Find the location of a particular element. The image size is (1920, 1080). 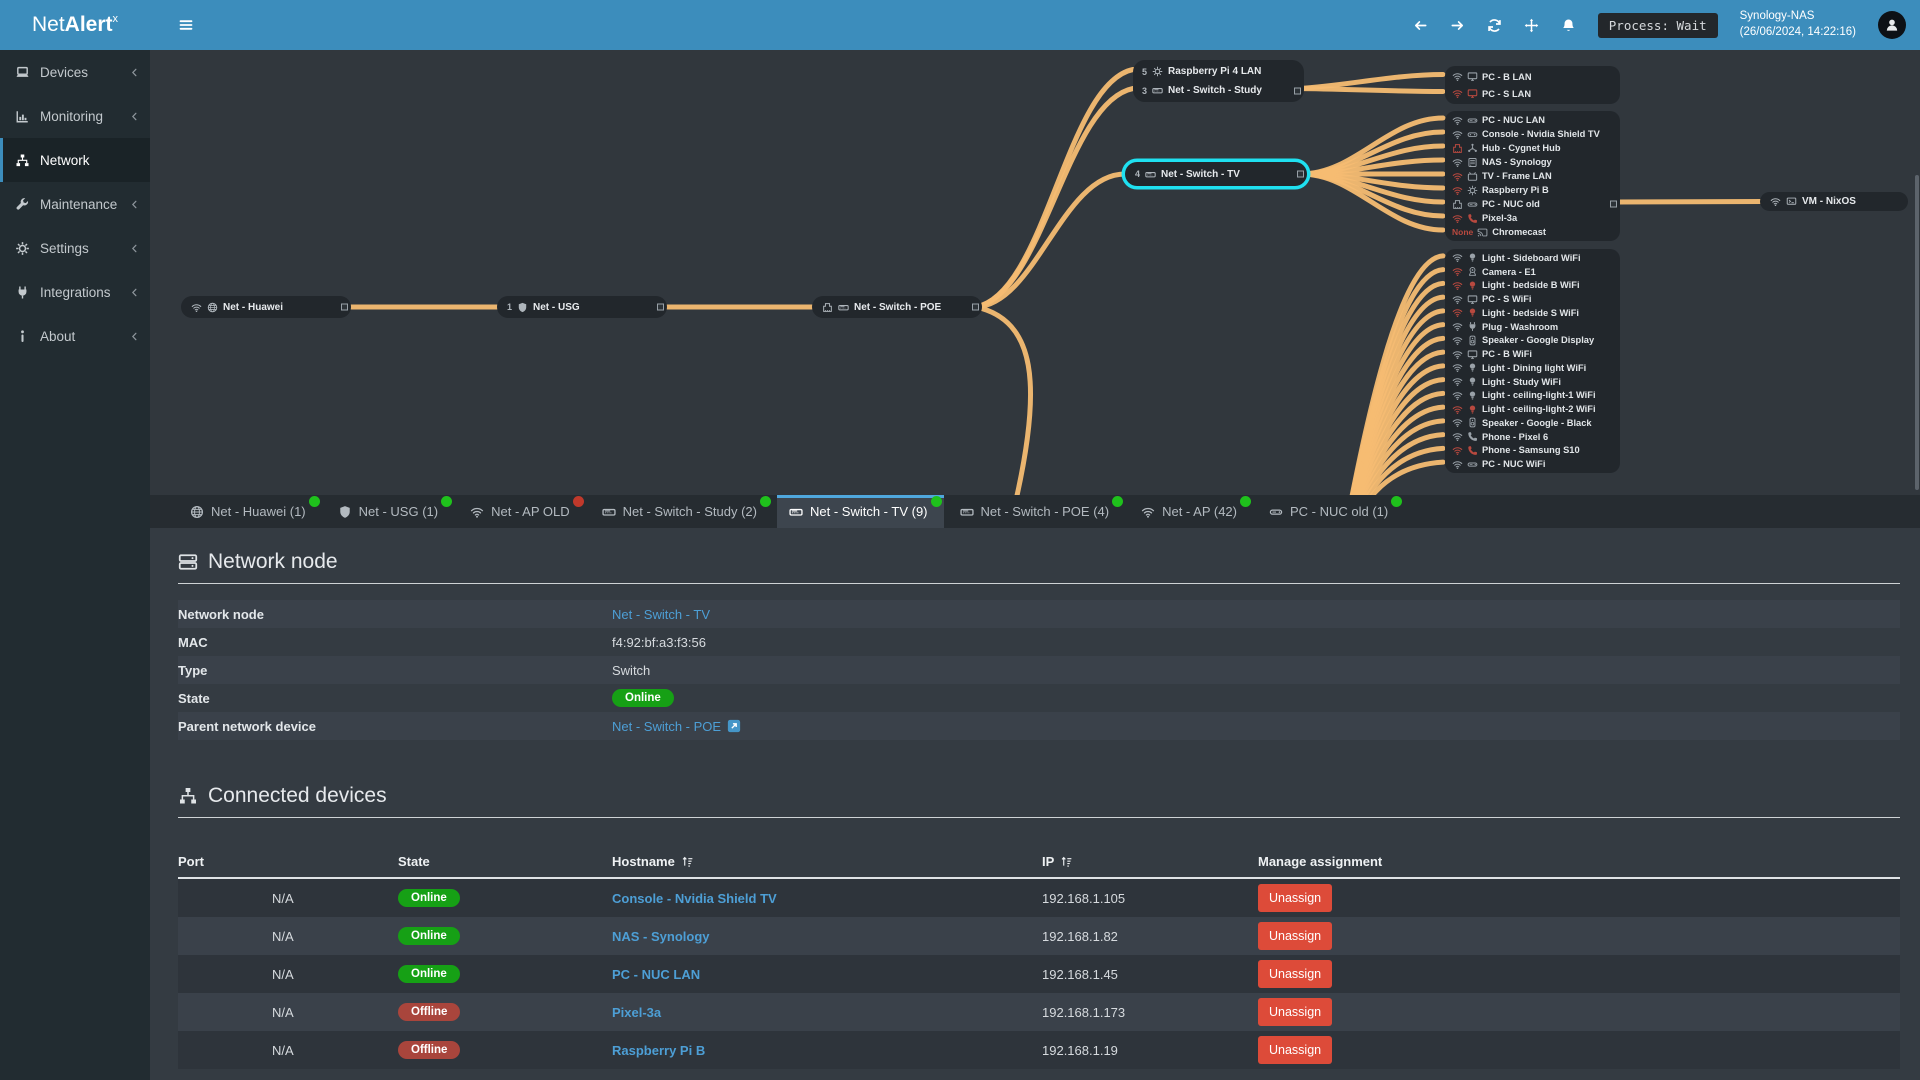

sidebar-item-devices: Devices is located at coordinates (75, 72).